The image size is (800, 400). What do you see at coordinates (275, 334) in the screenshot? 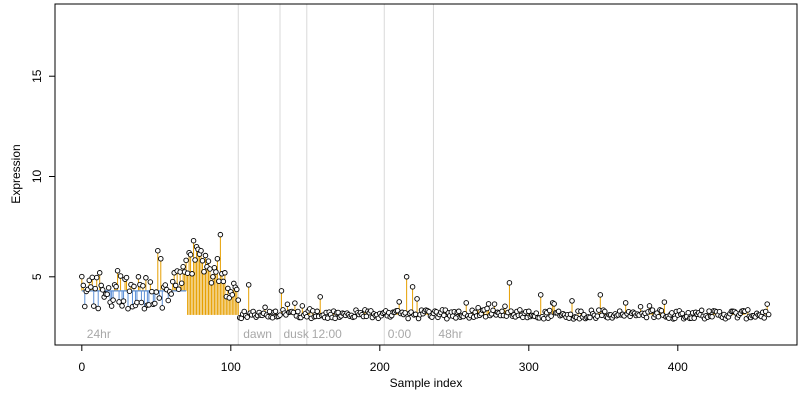
I see `region-labels: 24hr dawn dusk 12:00 0:00 48hr` at bounding box center [275, 334].